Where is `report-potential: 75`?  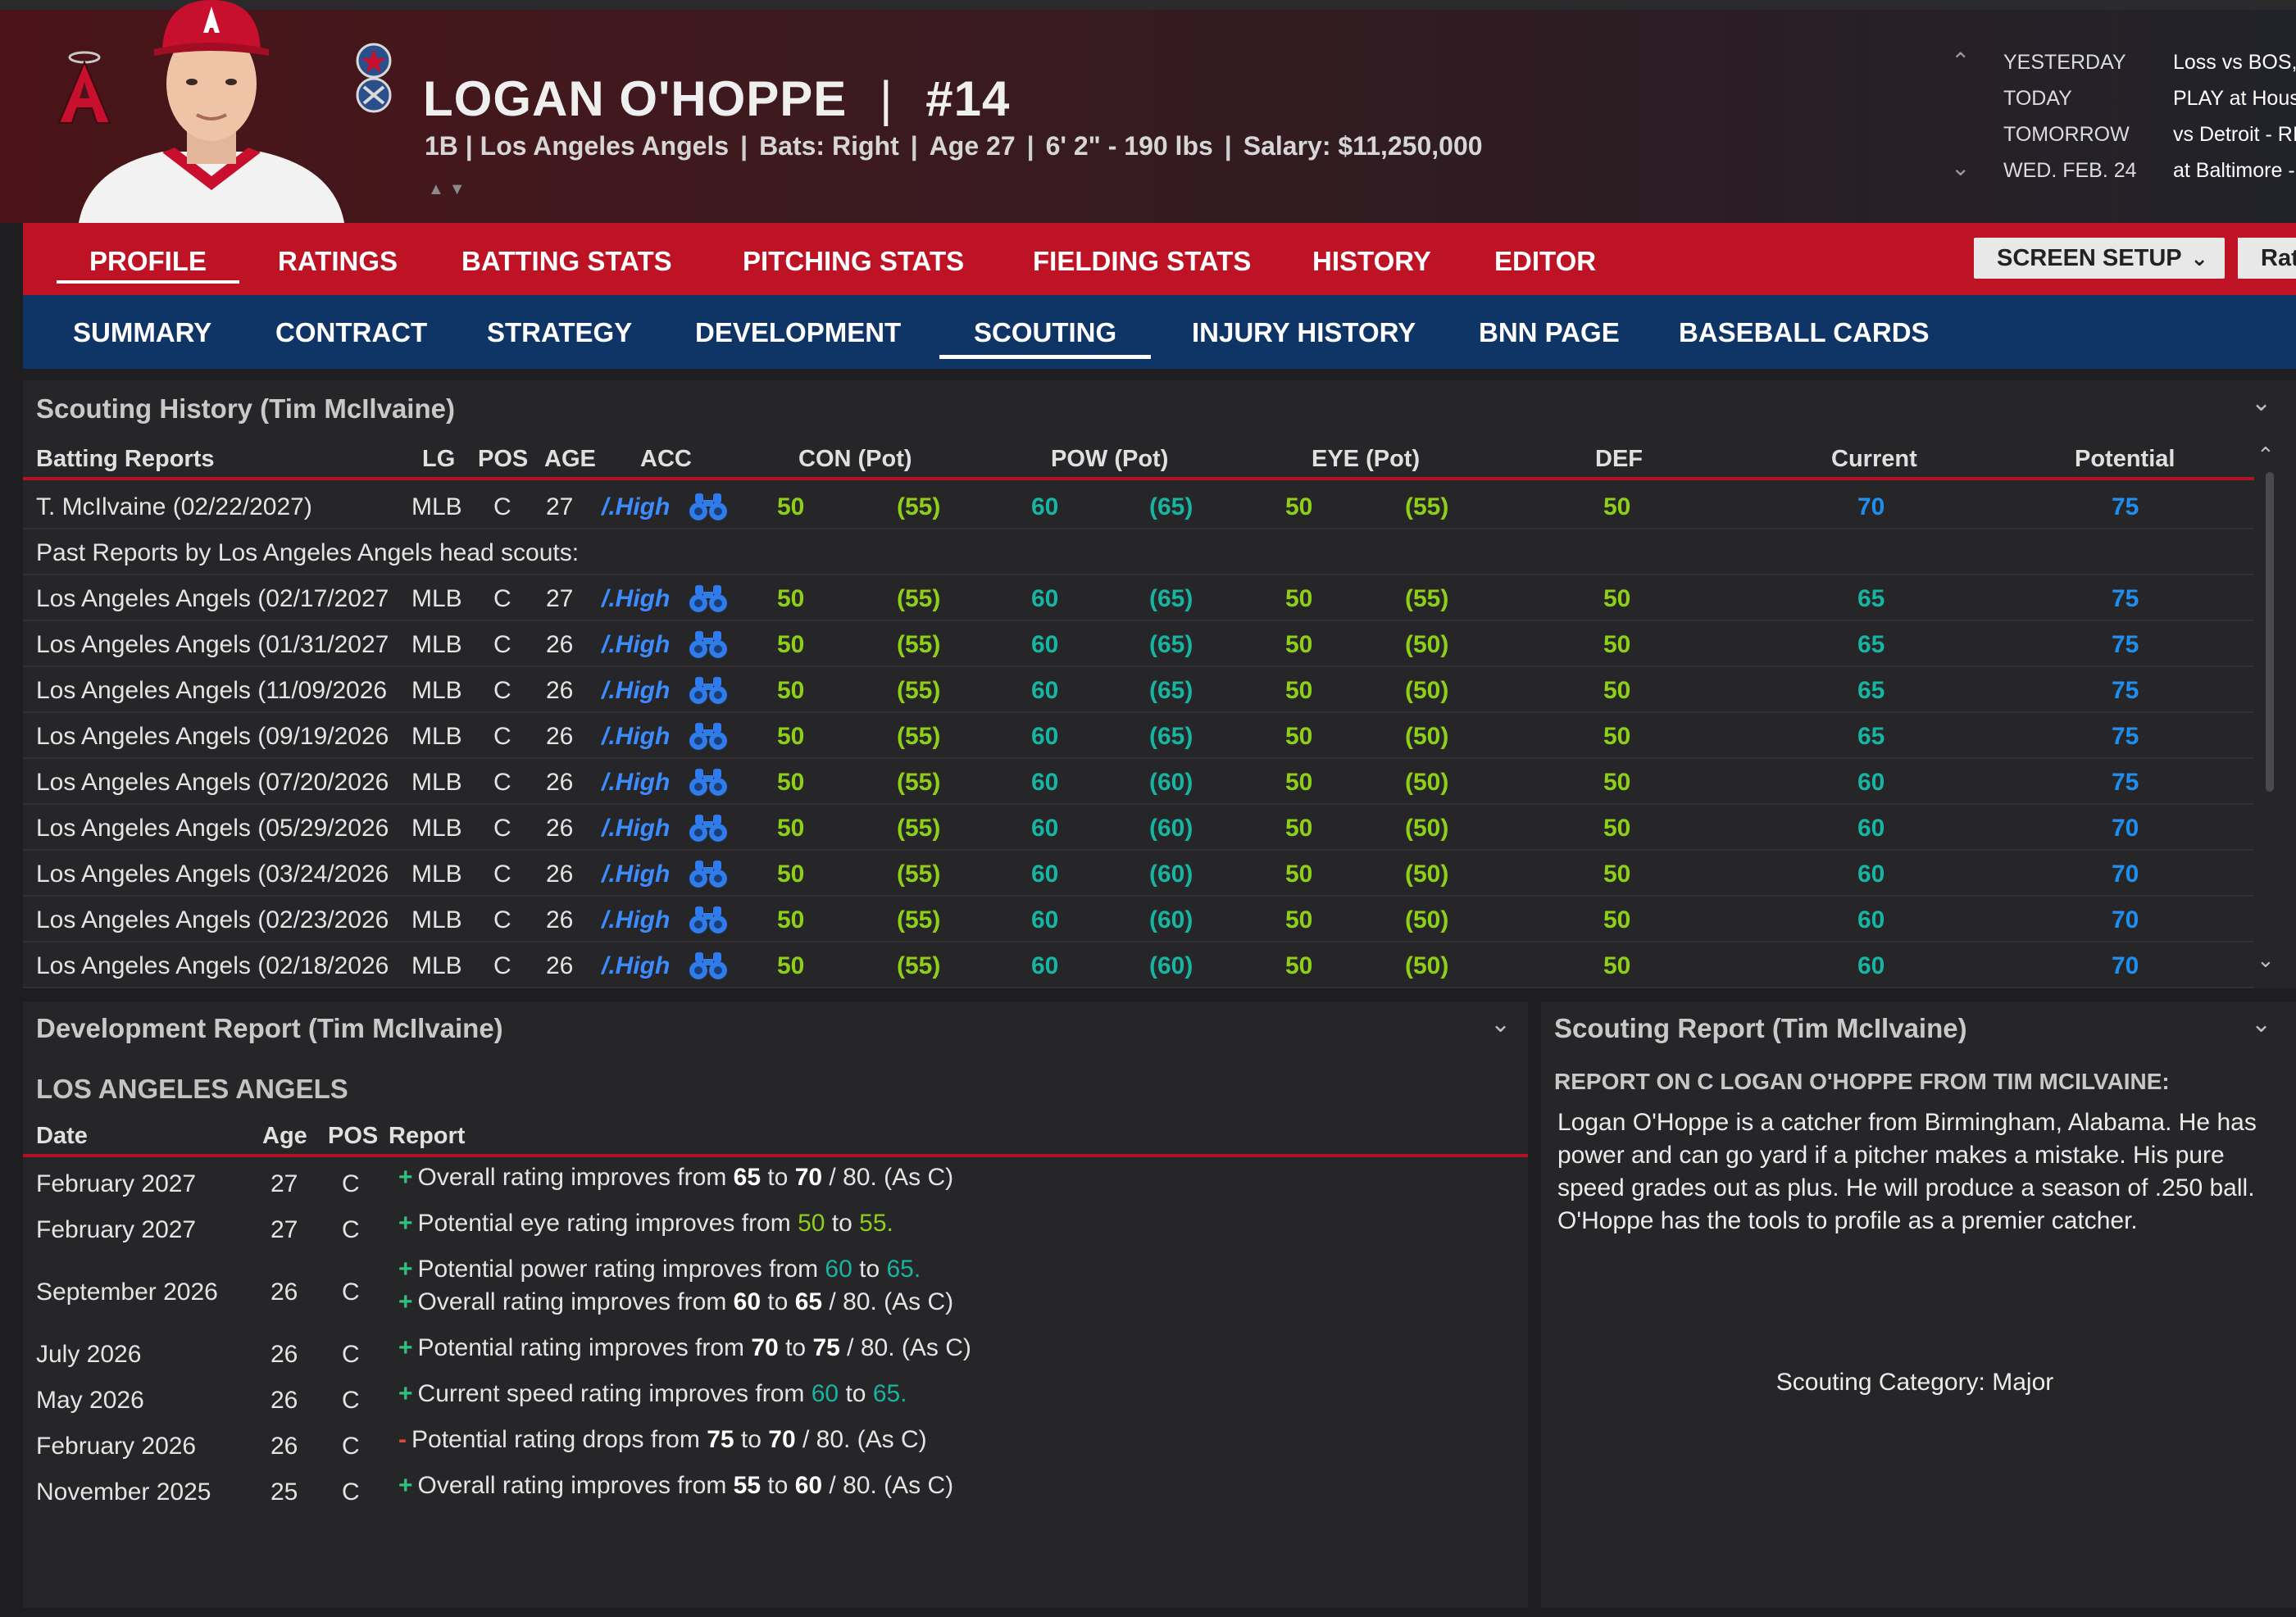
report-potential: 75 is located at coordinates (2125, 782).